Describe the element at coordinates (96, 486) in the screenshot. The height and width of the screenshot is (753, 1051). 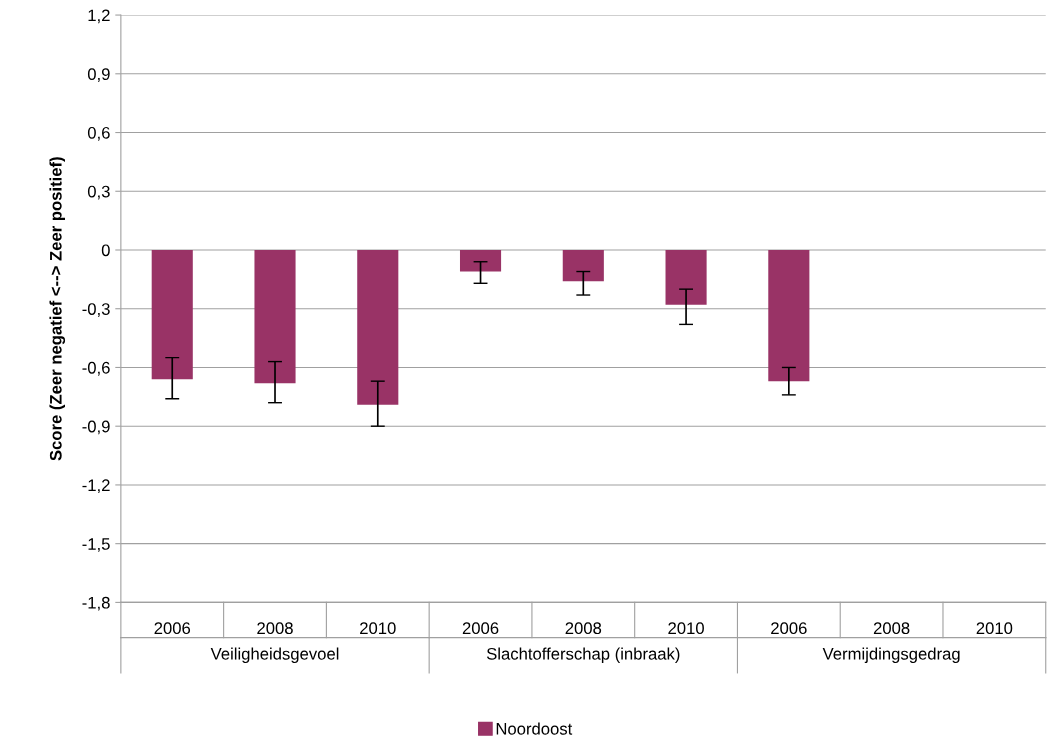
I see `y-tick-label: -1,2` at that location.